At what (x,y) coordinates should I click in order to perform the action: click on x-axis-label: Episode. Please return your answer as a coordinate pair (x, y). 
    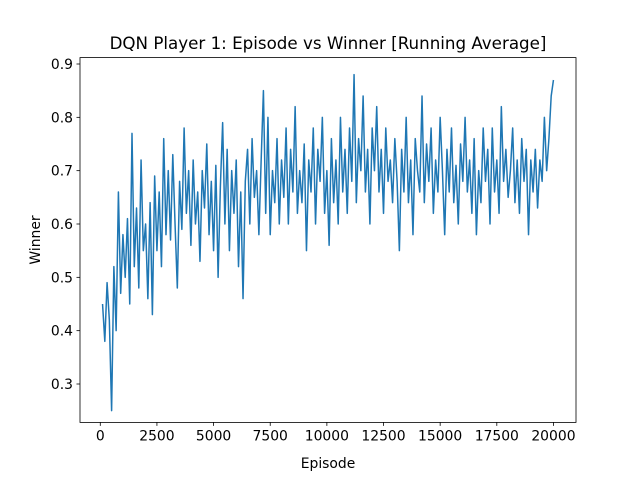
    Looking at the image, I should click on (328, 464).